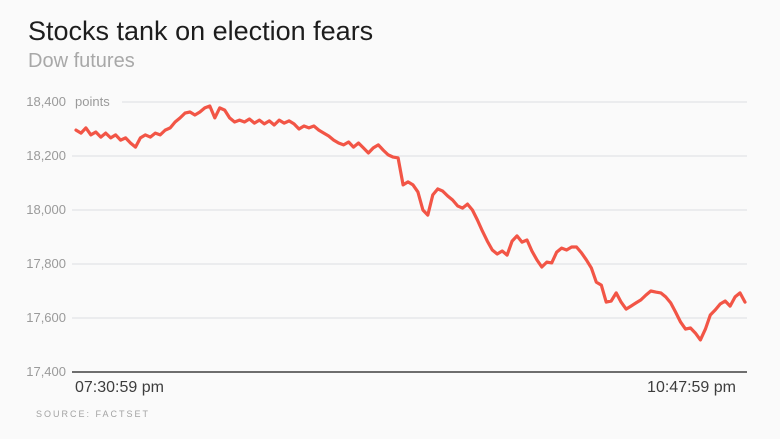 The height and width of the screenshot is (439, 780). Describe the element at coordinates (119, 387) in the screenshot. I see `x-tick-start-time: 07:30:59 pm` at that location.